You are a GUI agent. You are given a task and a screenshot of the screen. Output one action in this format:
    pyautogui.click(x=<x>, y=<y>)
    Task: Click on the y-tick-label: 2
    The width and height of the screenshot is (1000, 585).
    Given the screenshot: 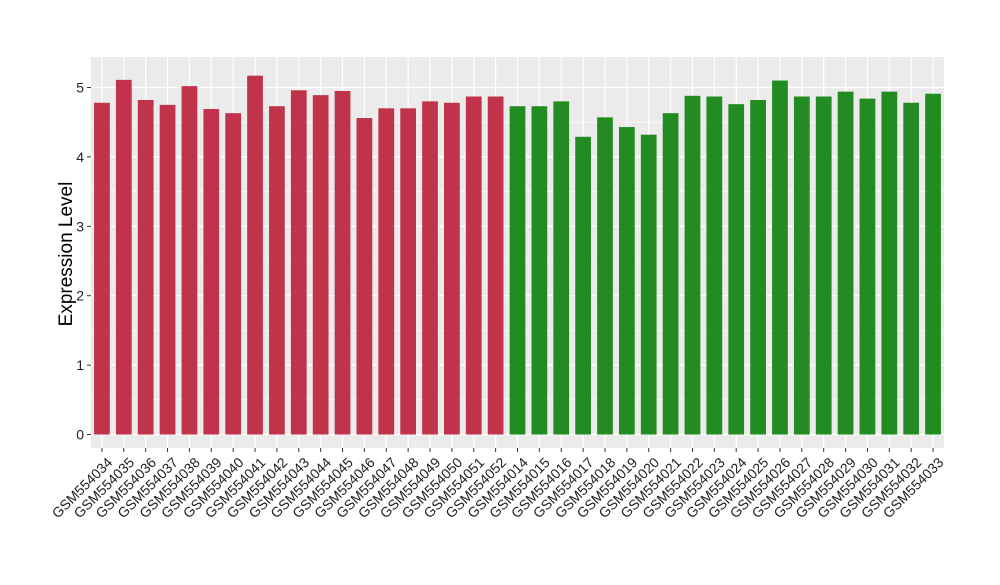 What is the action you would take?
    pyautogui.click(x=80, y=296)
    